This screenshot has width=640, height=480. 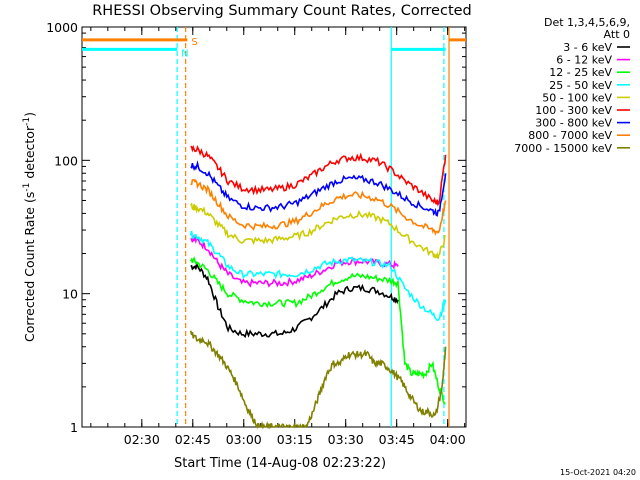 I want to click on footer-date: 15-Oct-2021 04:20, so click(x=598, y=472).